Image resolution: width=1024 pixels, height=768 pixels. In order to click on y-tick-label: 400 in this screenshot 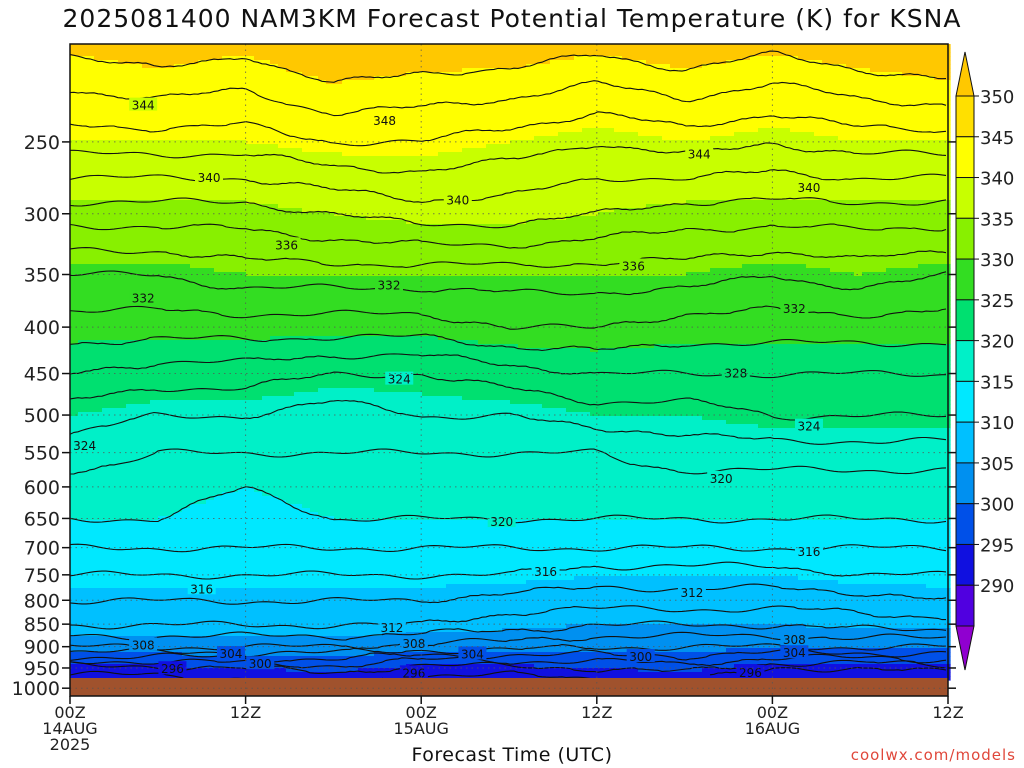, I will do `click(42, 328)`.